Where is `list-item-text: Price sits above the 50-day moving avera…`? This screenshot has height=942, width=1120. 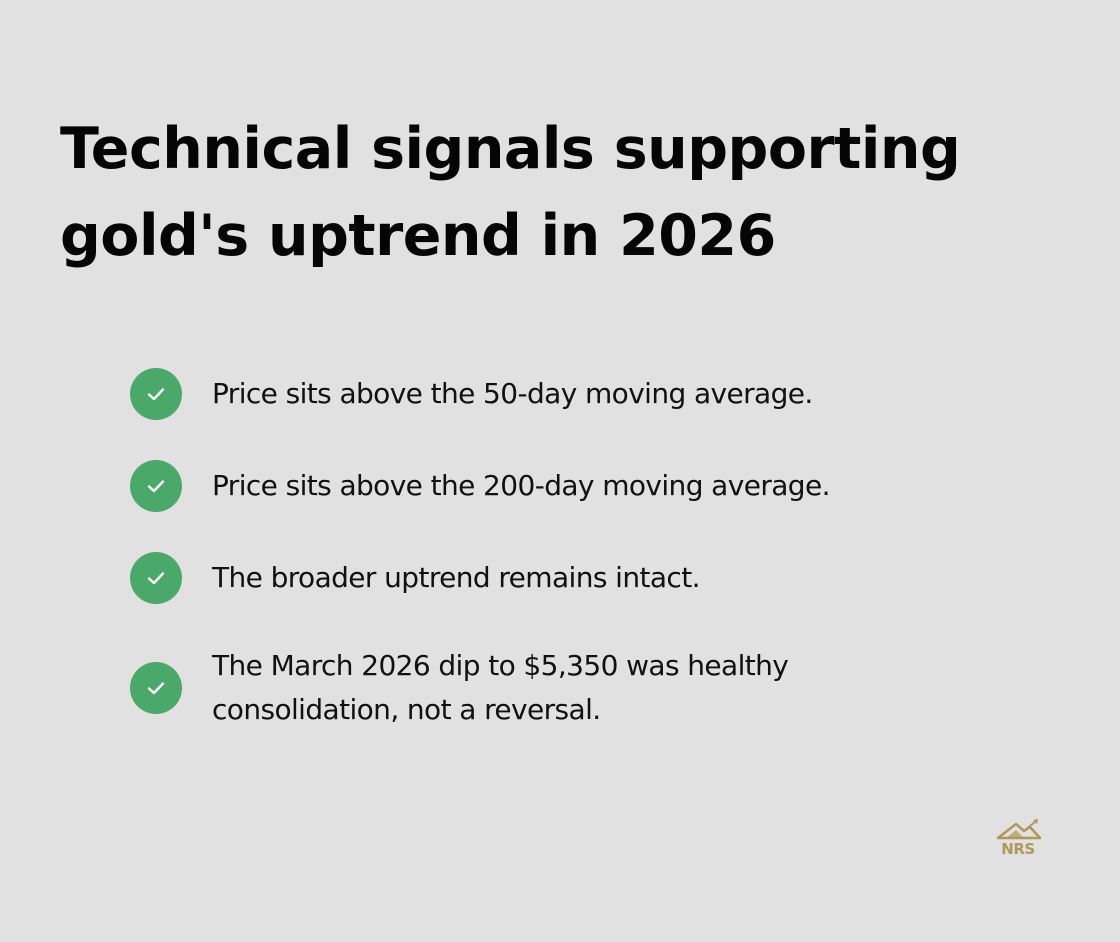 list-item-text: Price sits above the 50-day moving avera… is located at coordinates (512, 393).